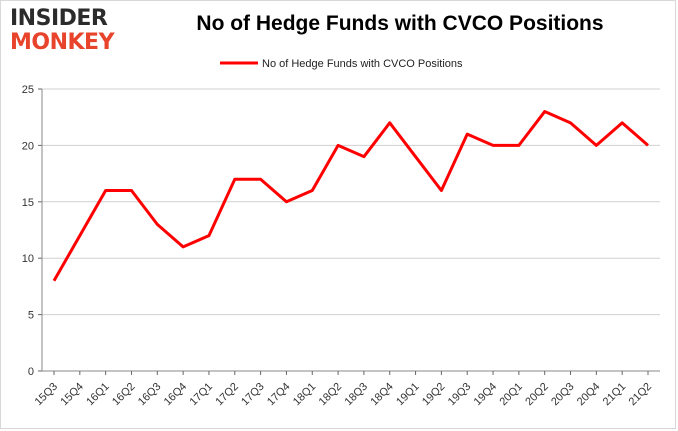 This screenshot has height=431, width=678. What do you see at coordinates (227, 395) in the screenshot?
I see `x-tick-label: 17Q2` at bounding box center [227, 395].